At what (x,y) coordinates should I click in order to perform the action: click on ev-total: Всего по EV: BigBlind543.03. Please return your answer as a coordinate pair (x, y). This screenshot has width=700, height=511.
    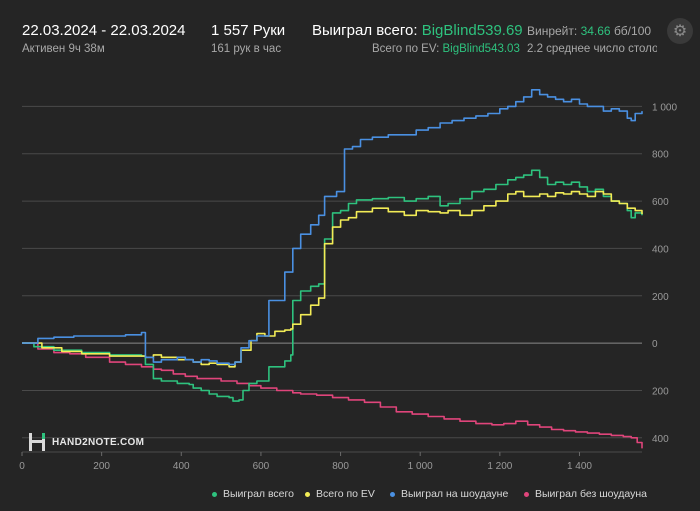
    Looking at the image, I should click on (446, 49).